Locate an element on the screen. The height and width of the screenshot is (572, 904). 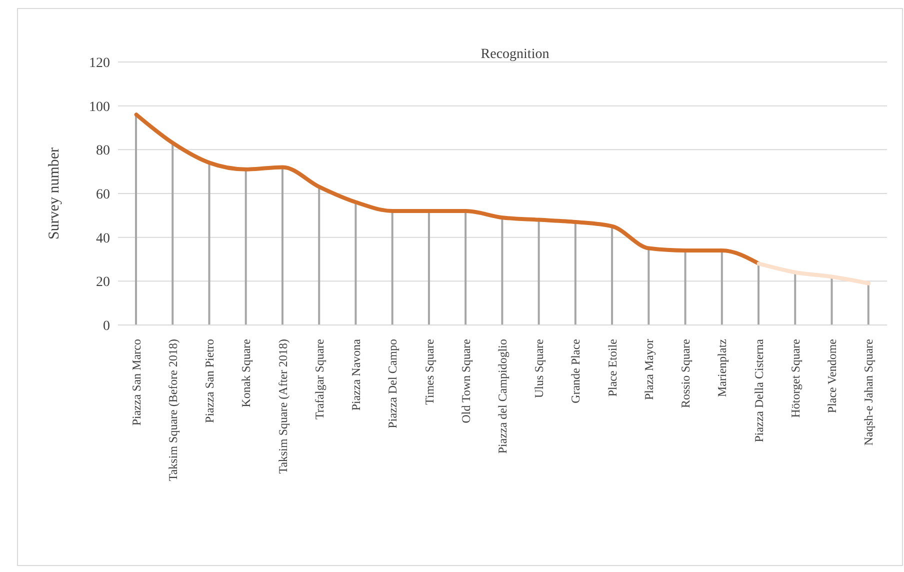
x-tick-label: Taksim Square (Before 2018) is located at coordinates (173, 410).